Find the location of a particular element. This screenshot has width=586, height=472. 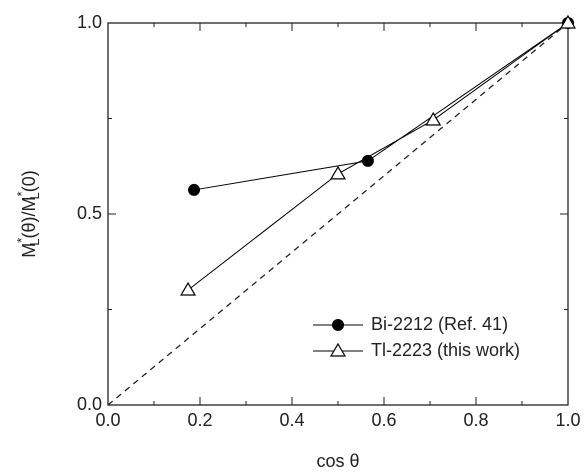

x-tick-label: 0.8 is located at coordinates (475, 420).